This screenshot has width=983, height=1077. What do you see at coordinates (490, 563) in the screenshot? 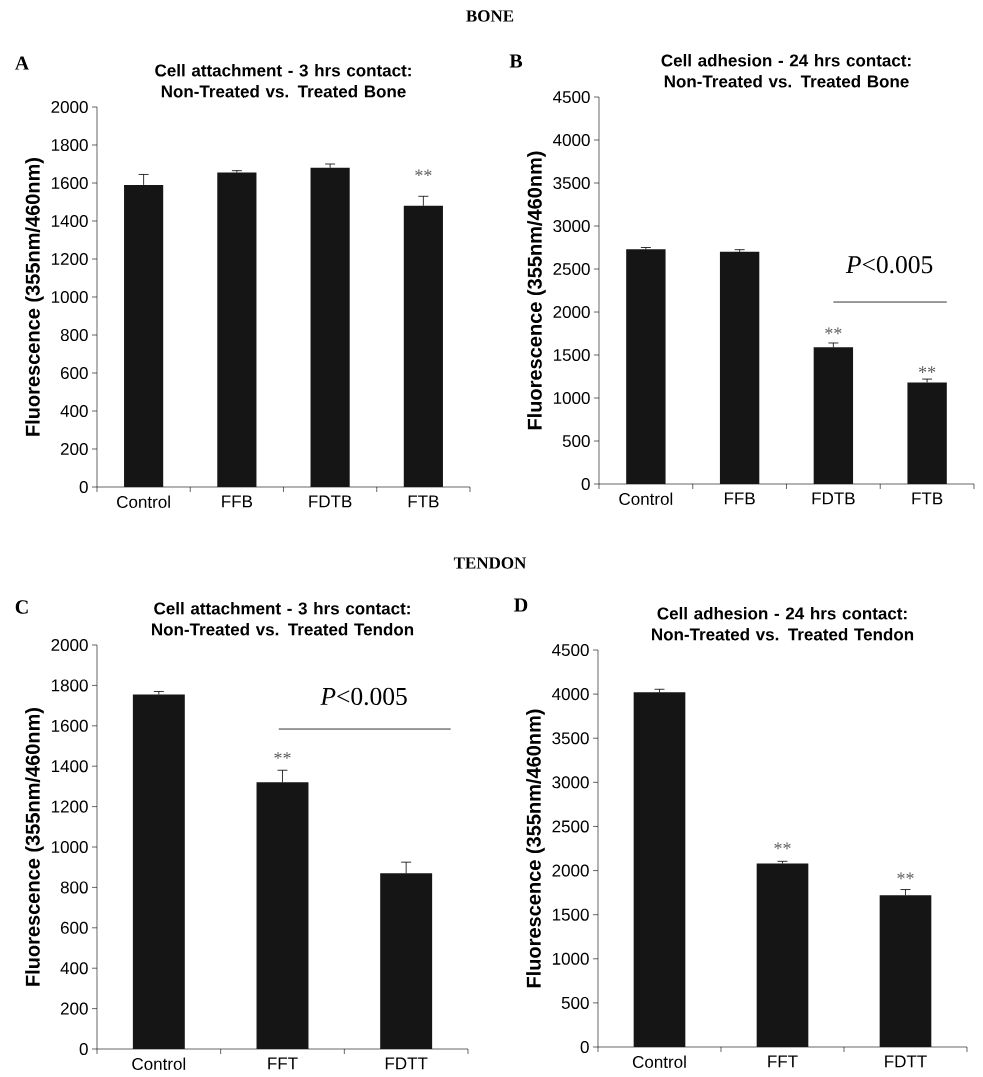
I see `text: TENDON` at bounding box center [490, 563].